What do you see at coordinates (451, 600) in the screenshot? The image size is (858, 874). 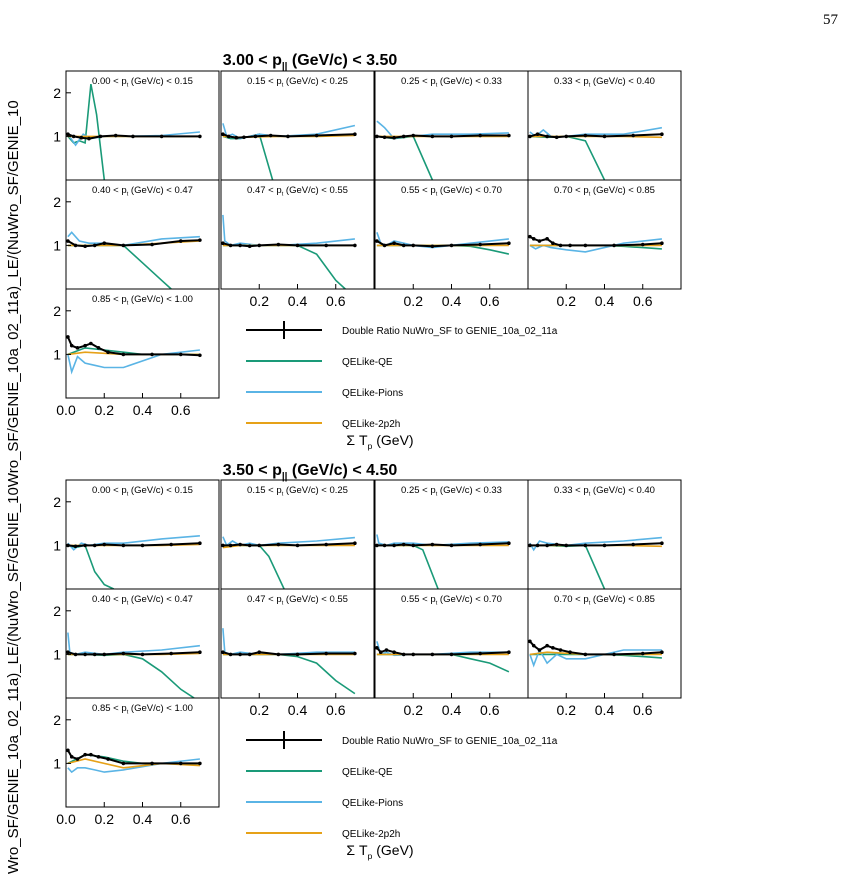 I see `panel-label: 0.55 < pt (GeV/c) < 0.70` at bounding box center [451, 600].